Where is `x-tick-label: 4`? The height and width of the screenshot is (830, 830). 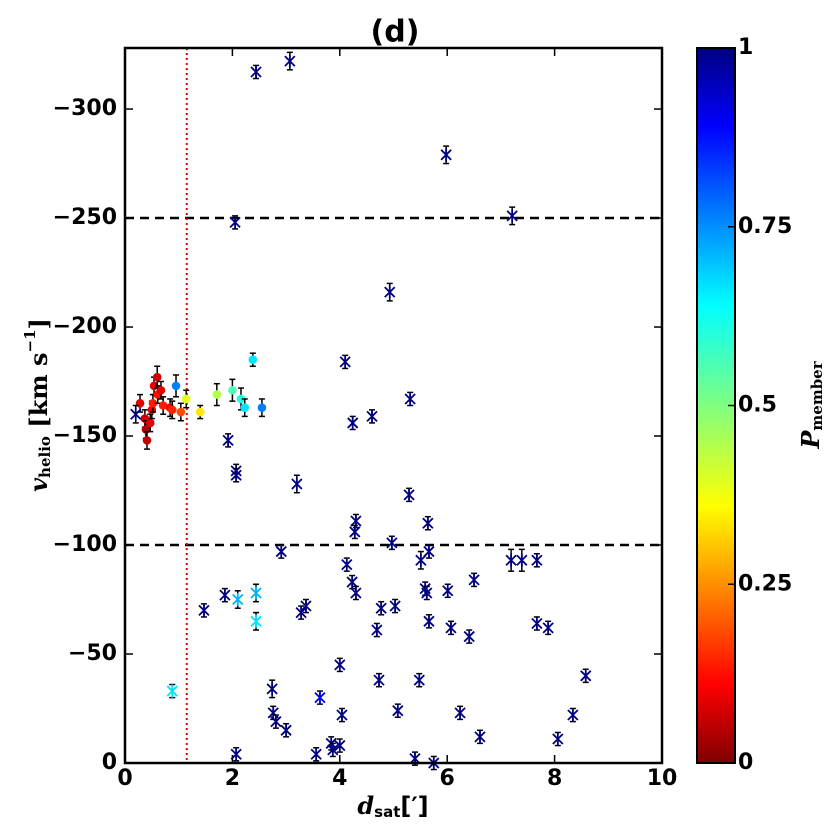 x-tick-label: 4 is located at coordinates (339, 778).